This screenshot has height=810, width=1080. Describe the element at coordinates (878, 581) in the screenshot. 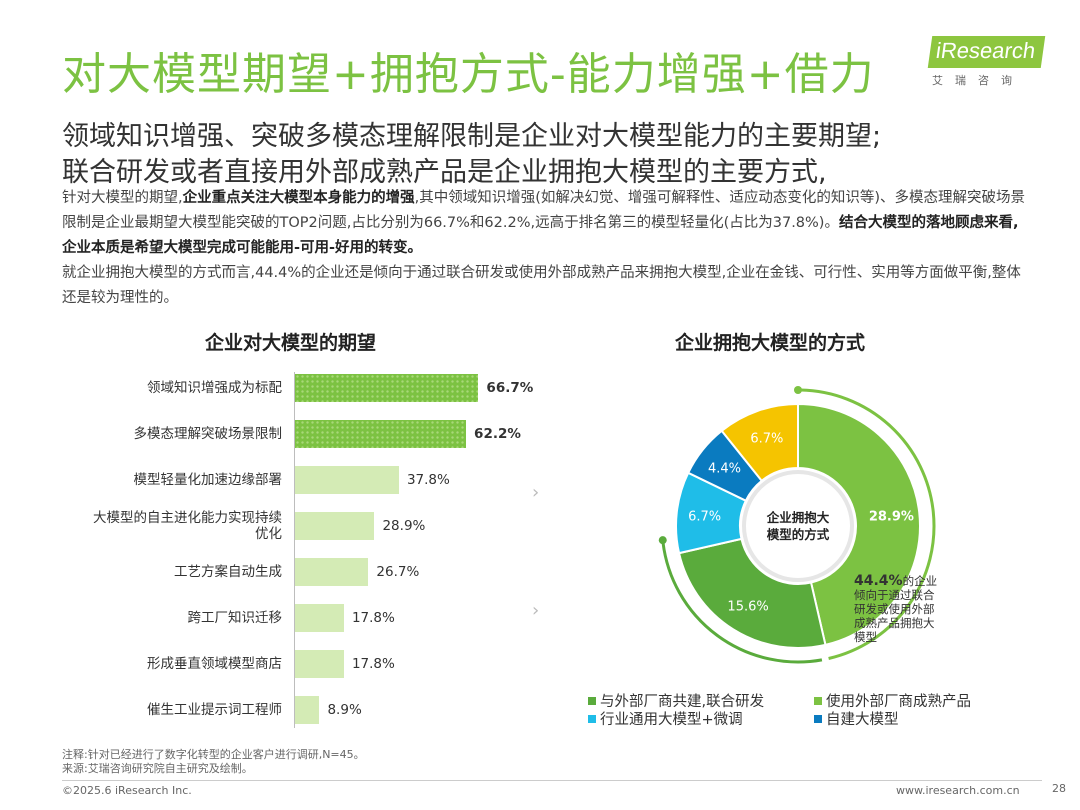

I see `pie-note-value: 44.4%` at that location.